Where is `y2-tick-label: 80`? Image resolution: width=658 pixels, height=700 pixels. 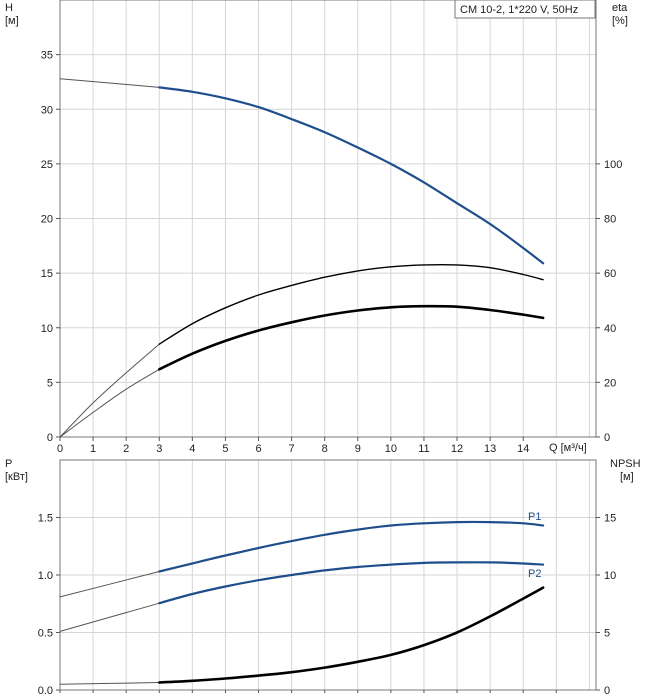 y2-tick-label: 80 is located at coordinates (610, 220).